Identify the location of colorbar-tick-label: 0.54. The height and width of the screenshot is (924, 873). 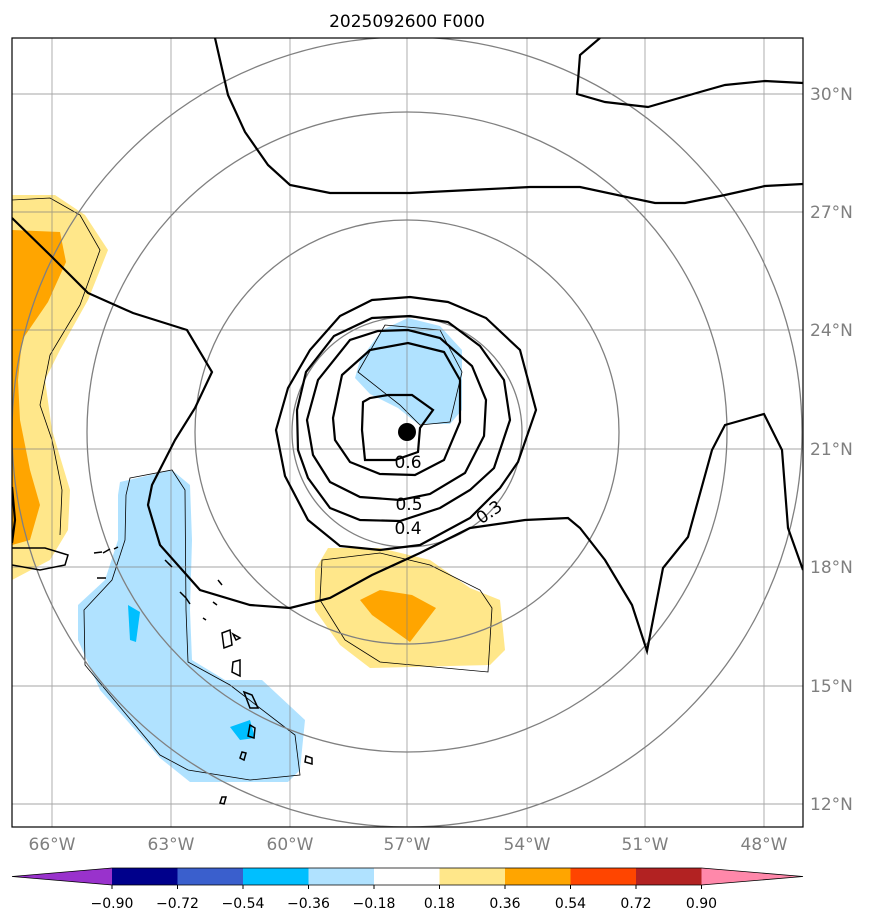
(570, 904).